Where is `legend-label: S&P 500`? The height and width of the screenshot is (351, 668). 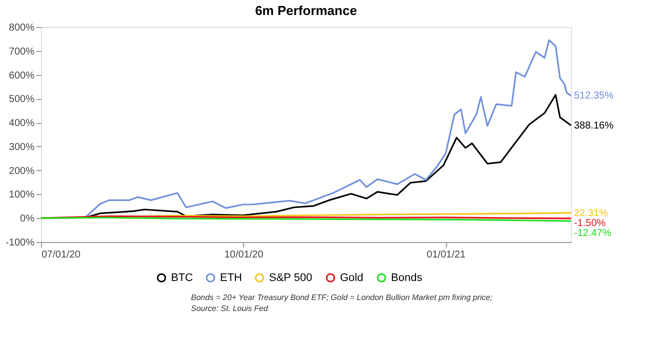 legend-label: S&P 500 is located at coordinates (290, 278).